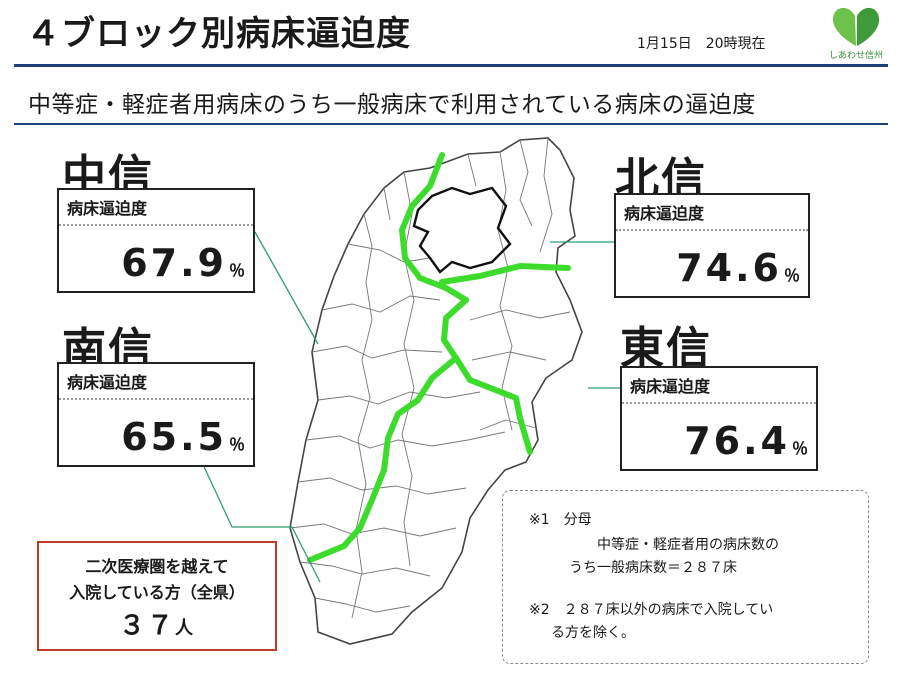  I want to click on logo-text: しあわせ信州, so click(855, 56).